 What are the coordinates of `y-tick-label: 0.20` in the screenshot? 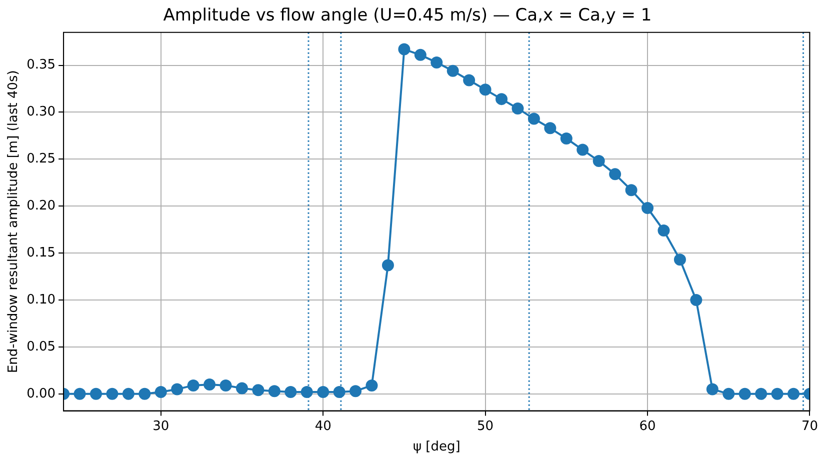 It's located at (41, 206).